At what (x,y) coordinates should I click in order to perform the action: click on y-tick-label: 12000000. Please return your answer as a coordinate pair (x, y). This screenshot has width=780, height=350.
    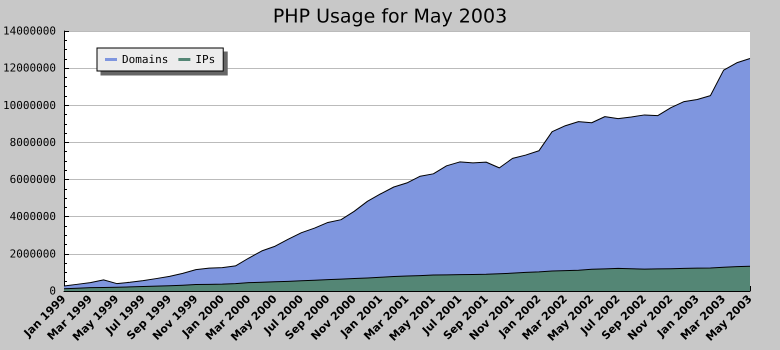
    Looking at the image, I should click on (29, 68).